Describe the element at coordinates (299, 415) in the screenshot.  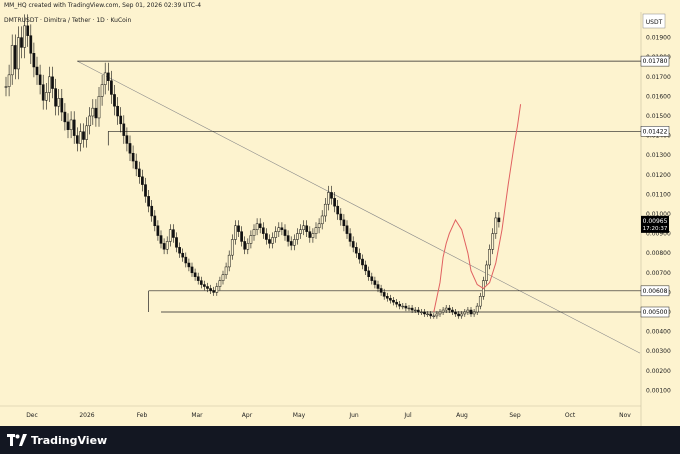
I see `x-tick-label: May` at that location.